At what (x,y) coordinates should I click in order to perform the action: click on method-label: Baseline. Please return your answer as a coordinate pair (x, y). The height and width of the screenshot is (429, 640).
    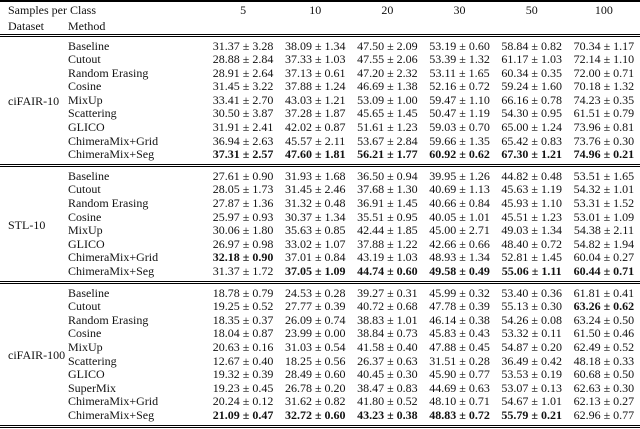
    Looking at the image, I should click on (89, 45).